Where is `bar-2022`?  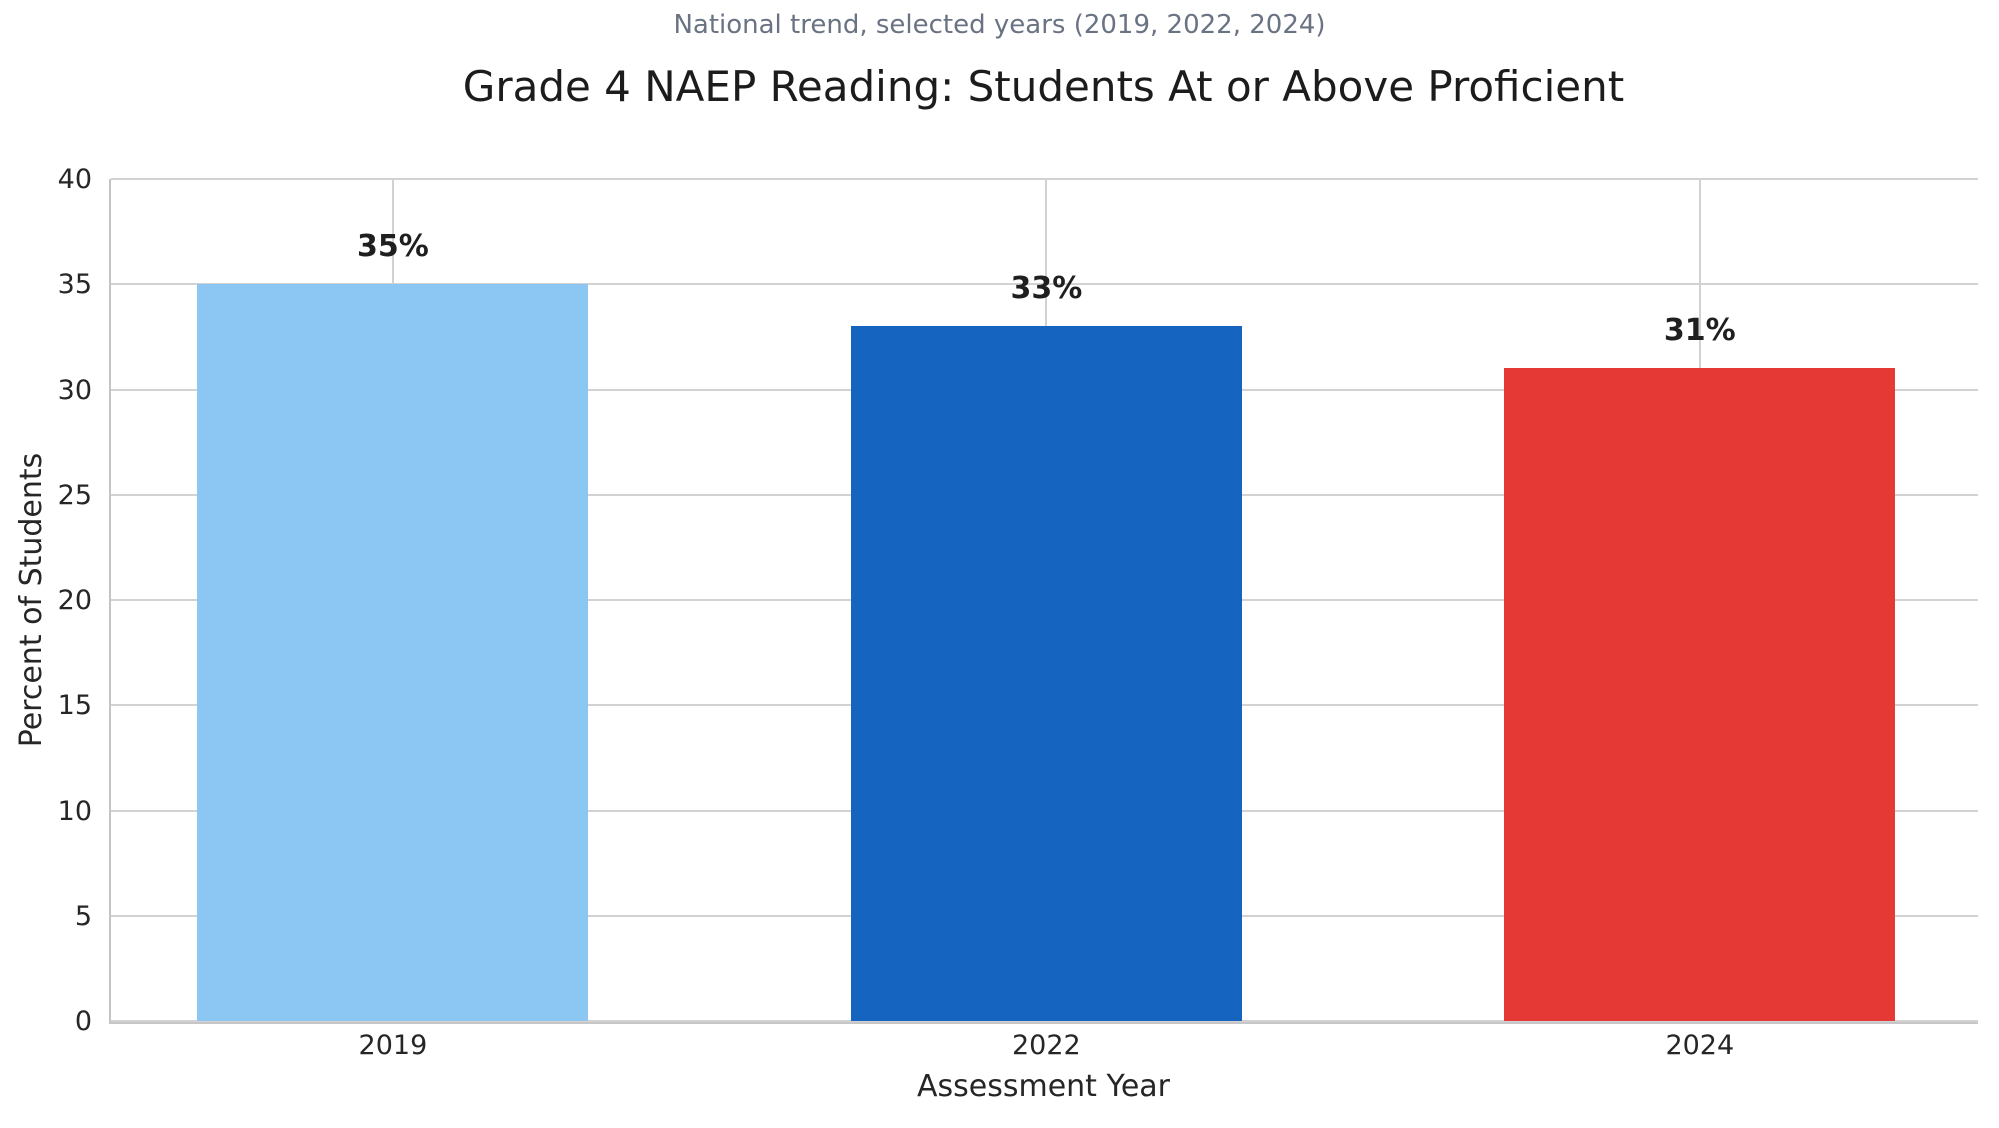 bar-2022 is located at coordinates (1046, 673).